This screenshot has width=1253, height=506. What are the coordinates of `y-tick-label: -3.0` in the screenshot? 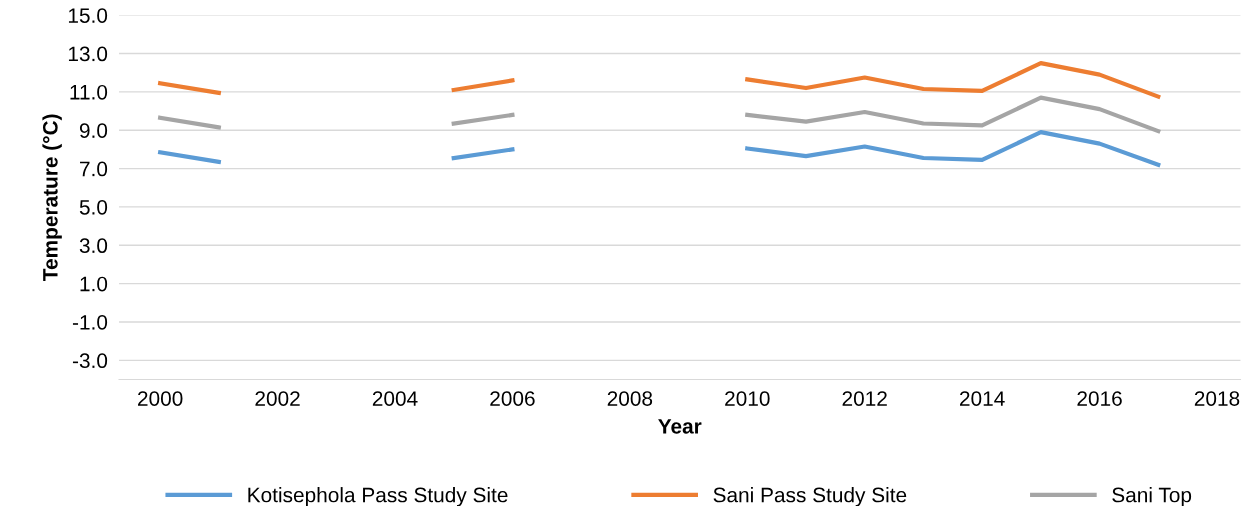 It's located at (90, 361).